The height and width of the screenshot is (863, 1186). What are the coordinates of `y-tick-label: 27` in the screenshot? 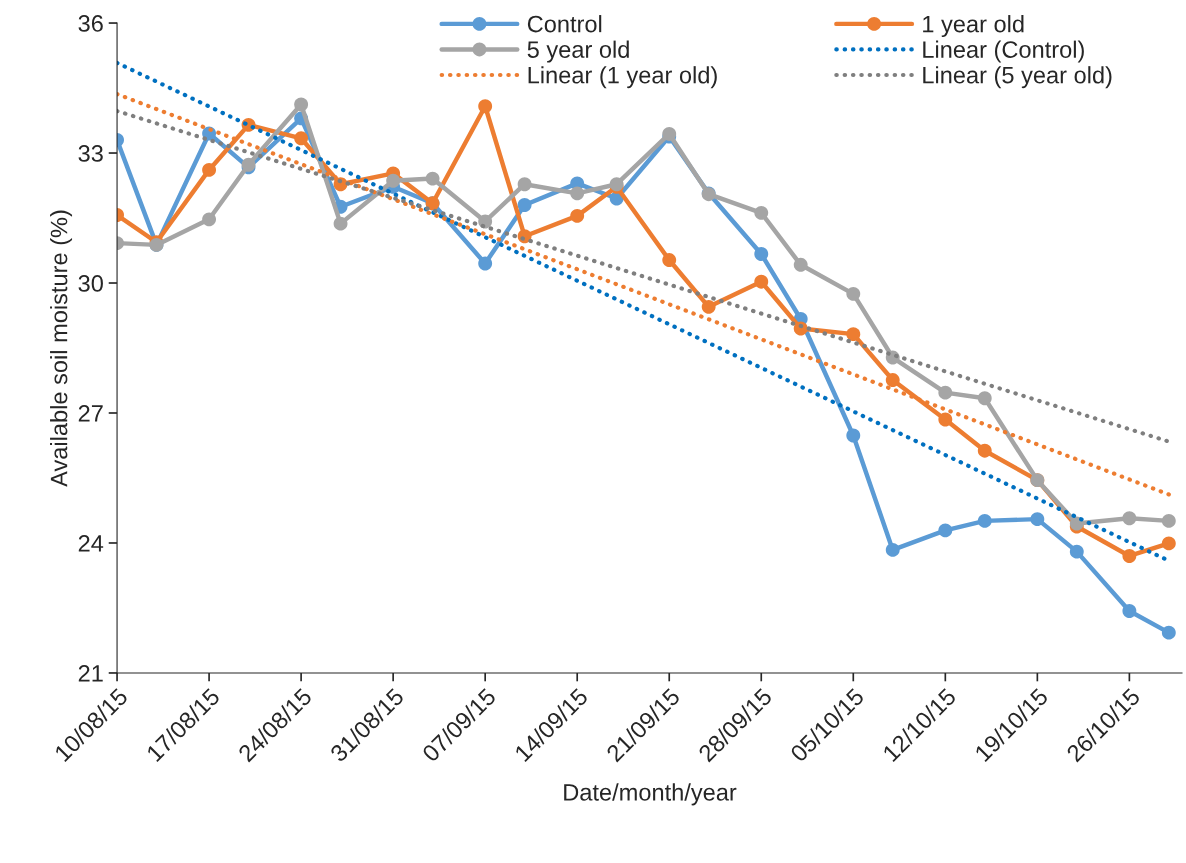 It's located at (90, 413).